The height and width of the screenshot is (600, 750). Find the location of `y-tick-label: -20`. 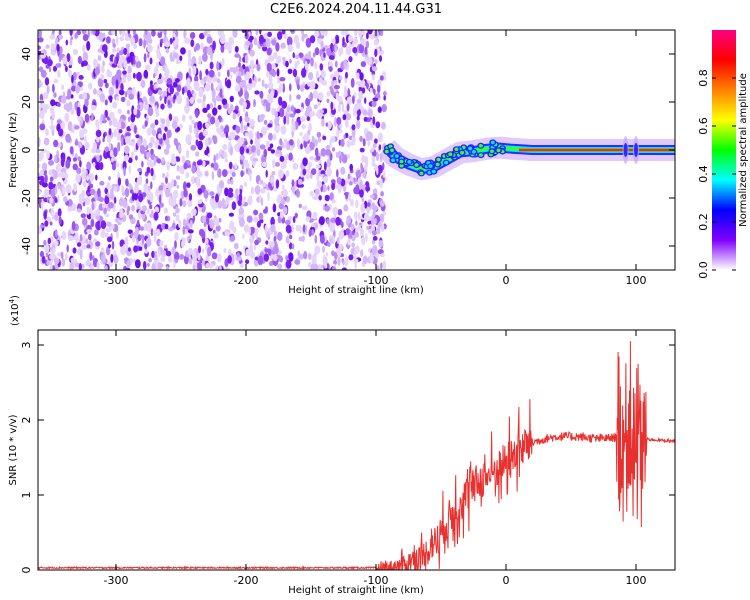

y-tick-label: -20 is located at coordinates (26, 198).